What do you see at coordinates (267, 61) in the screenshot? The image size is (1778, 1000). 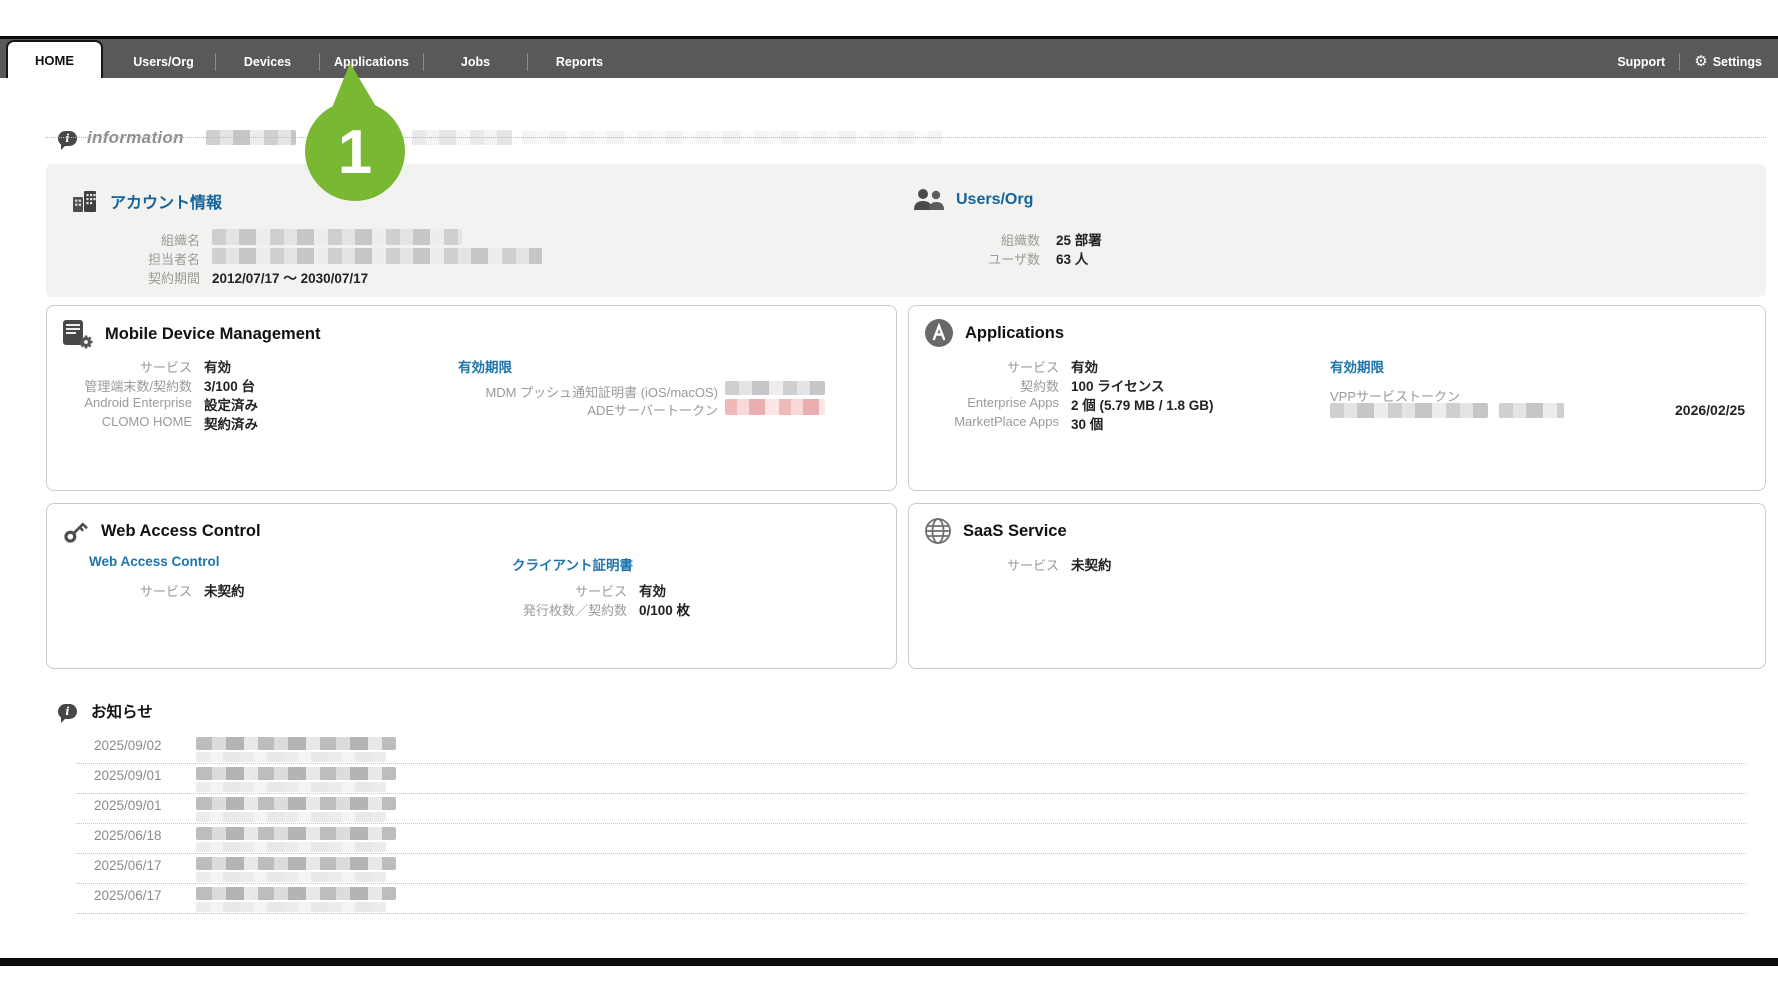 I see `tab-devices: Devices` at bounding box center [267, 61].